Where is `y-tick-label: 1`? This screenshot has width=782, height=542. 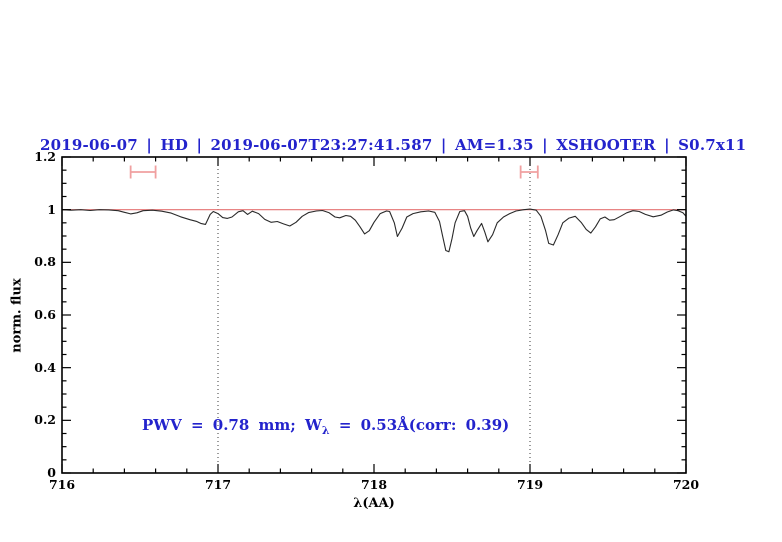 y-tick-label: 1 is located at coordinates (51, 209).